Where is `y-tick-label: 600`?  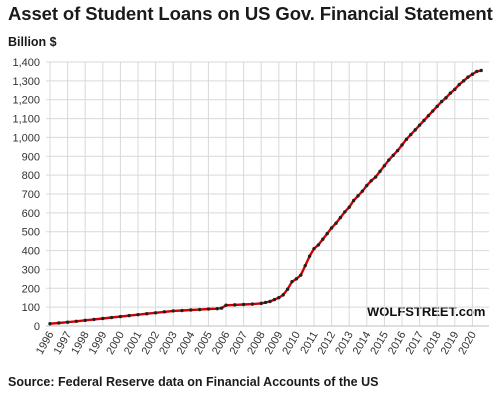 y-tick-label: 600 is located at coordinates (31, 214).